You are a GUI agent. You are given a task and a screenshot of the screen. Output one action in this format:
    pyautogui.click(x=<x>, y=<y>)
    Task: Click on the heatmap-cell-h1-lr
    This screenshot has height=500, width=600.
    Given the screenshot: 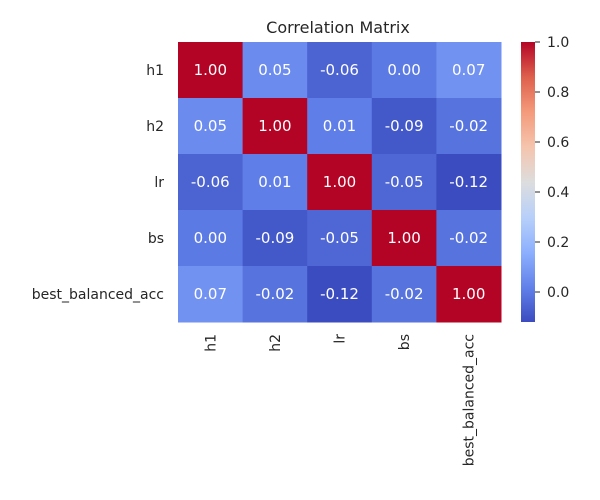 What is the action you would take?
    pyautogui.click(x=340, y=70)
    